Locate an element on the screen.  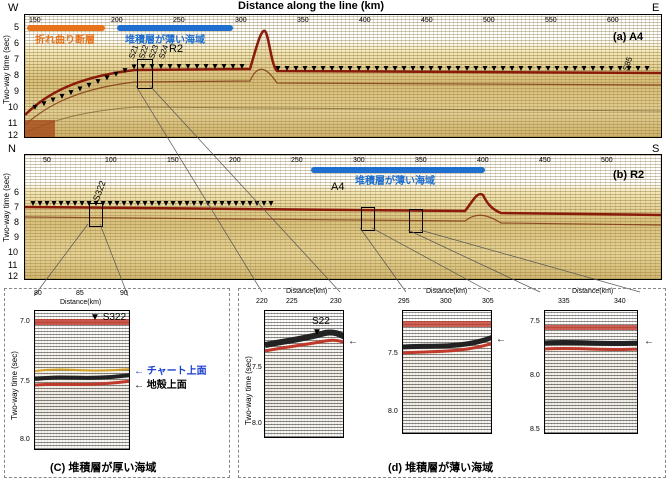
zd3-xtitle: Distance(km) is located at coordinates (593, 291).